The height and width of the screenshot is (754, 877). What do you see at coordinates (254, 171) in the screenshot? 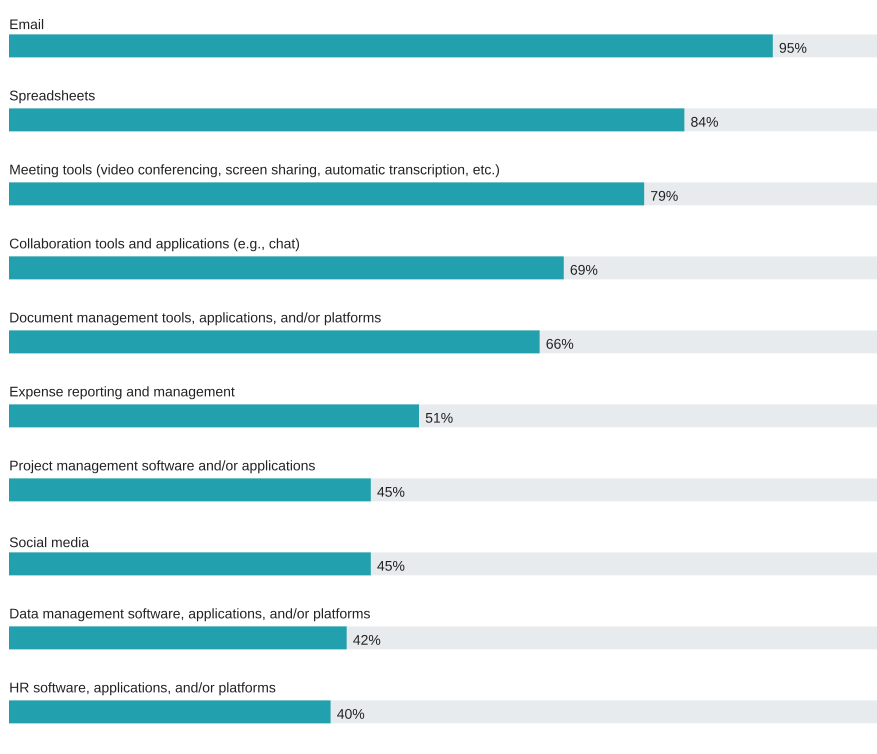
I see `y-tick-label: Meeting tools (video conferencing, screen sharing, automatic transcription, etc.)` at bounding box center [254, 171].